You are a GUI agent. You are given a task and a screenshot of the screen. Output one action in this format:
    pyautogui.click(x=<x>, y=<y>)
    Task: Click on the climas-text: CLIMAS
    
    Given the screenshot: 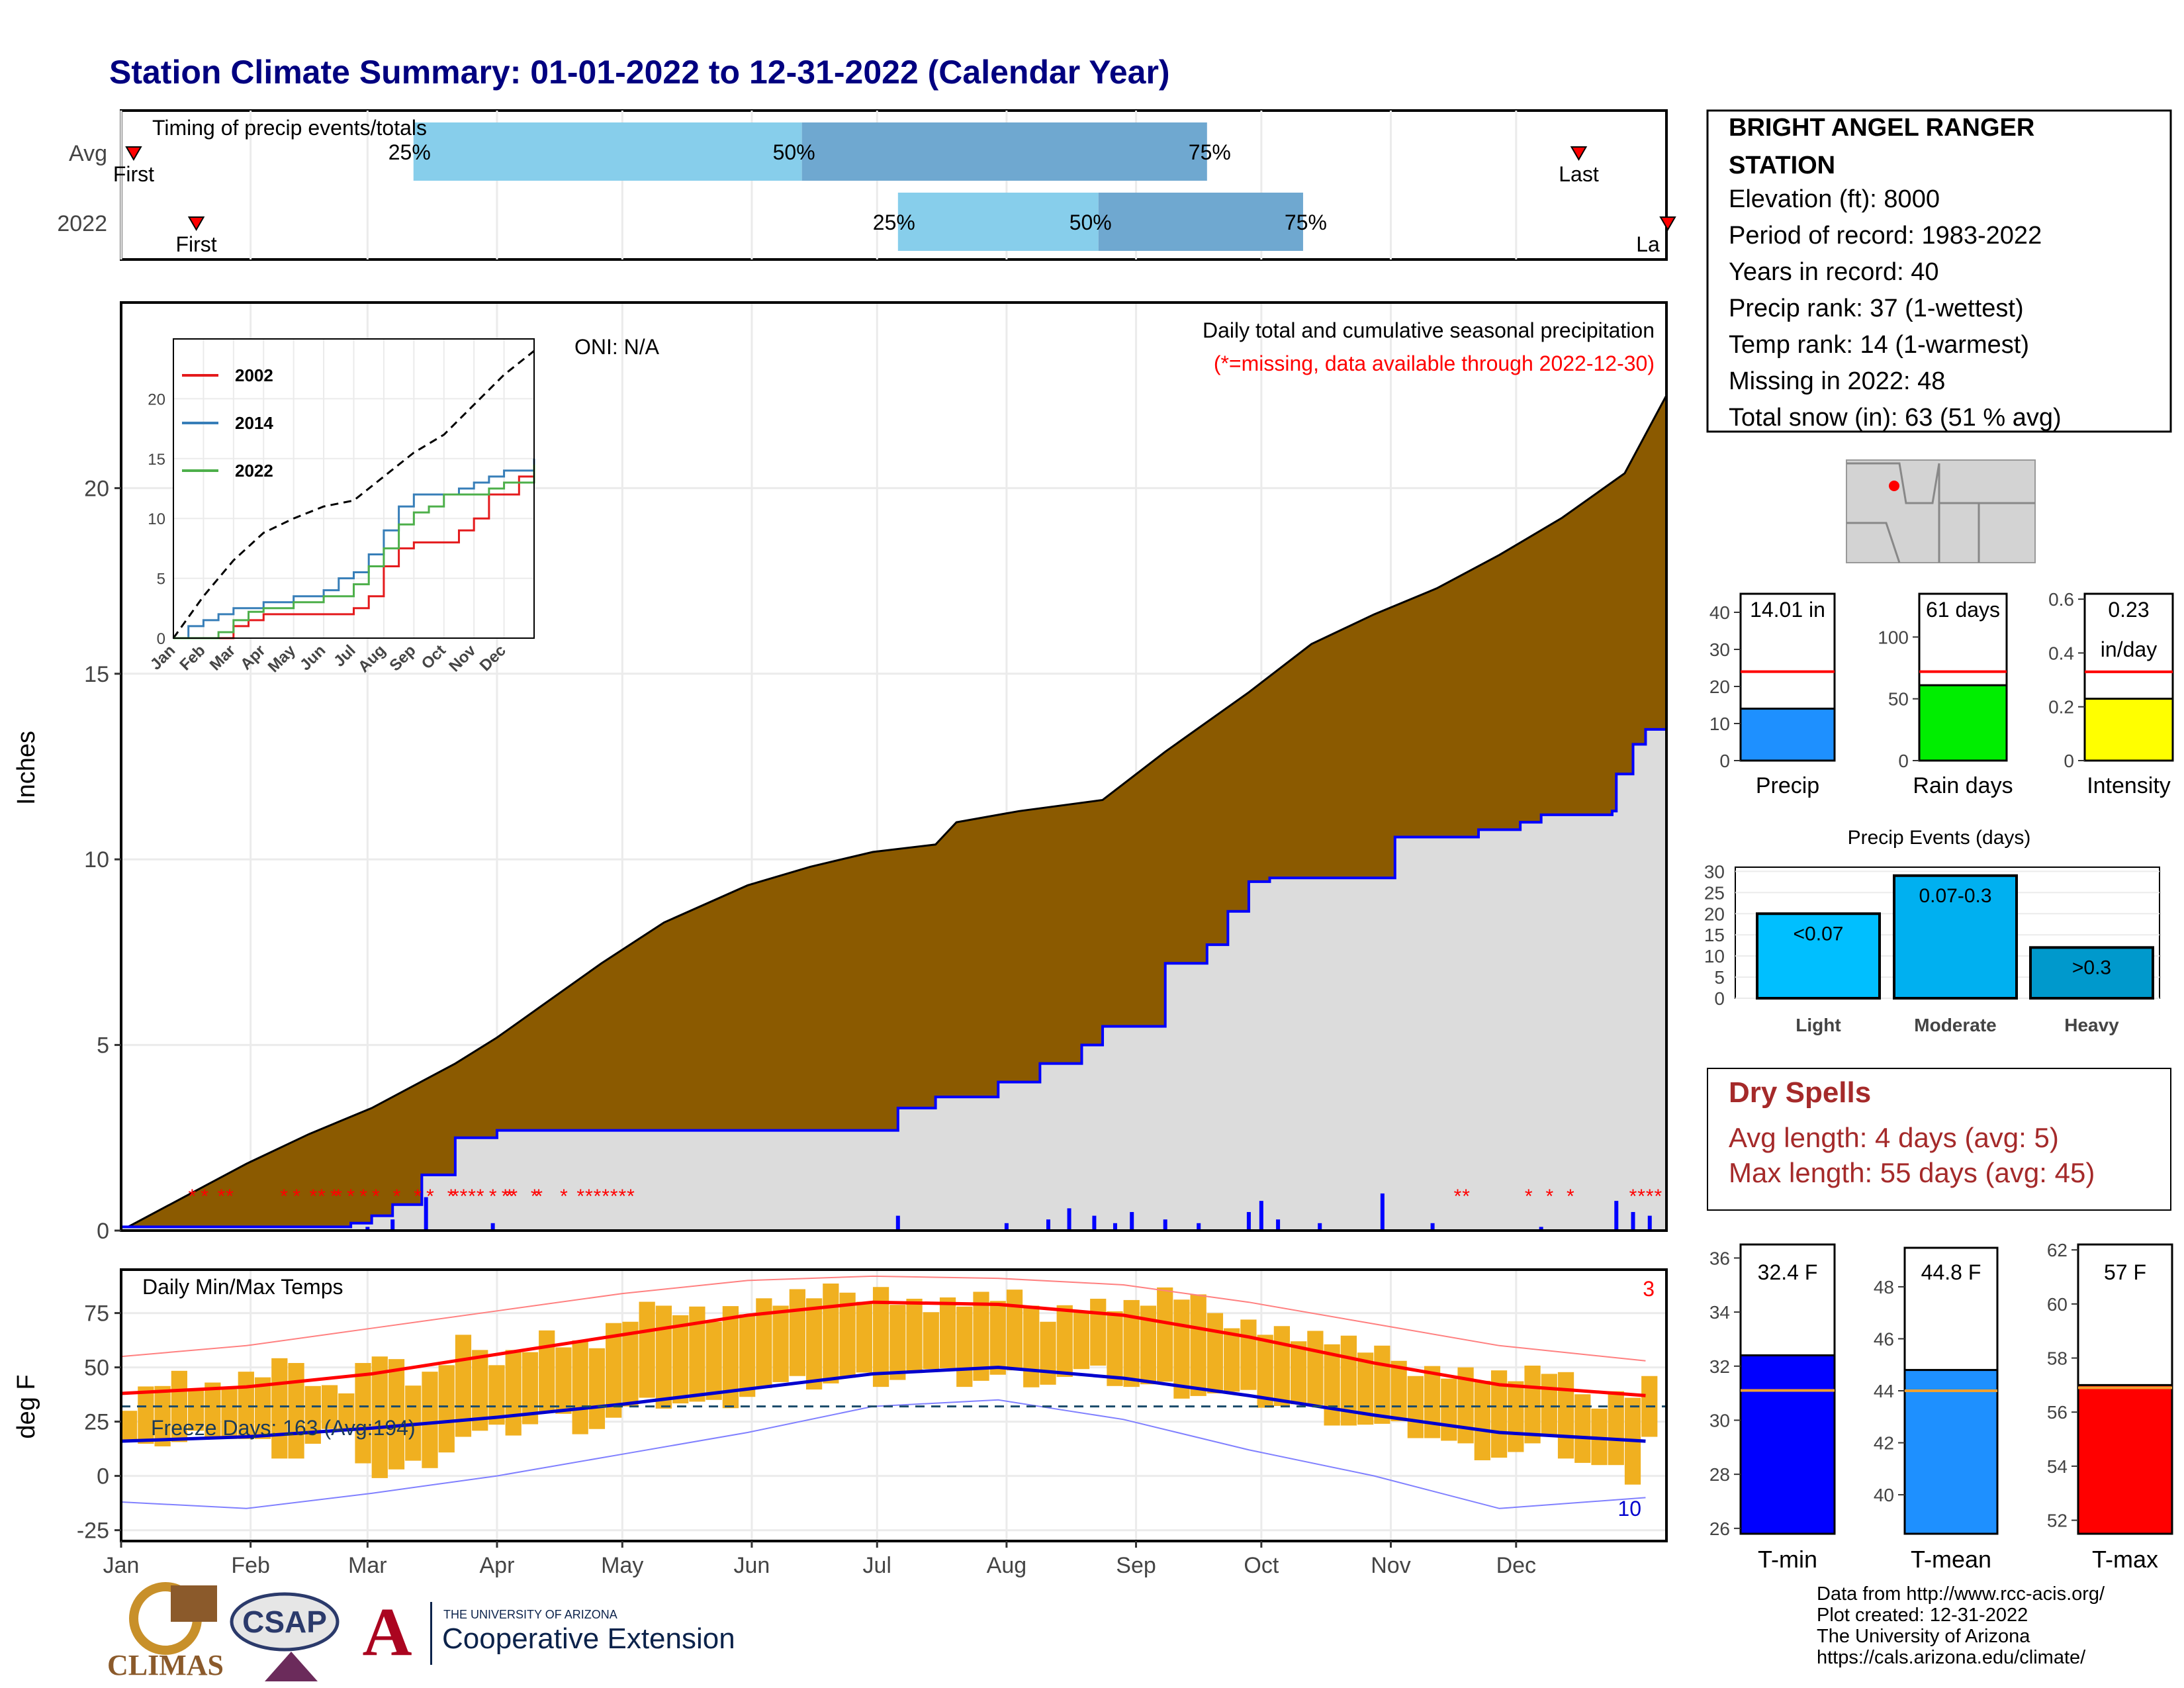 What is the action you would take?
    pyautogui.click(x=165, y=1665)
    